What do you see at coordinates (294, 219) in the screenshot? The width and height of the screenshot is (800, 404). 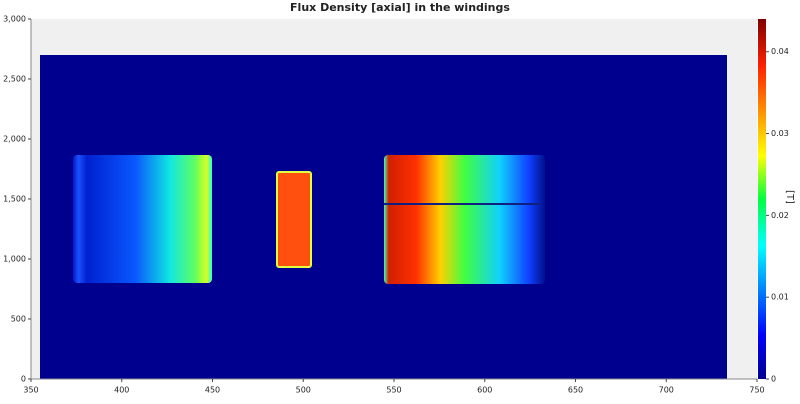 I see `winding-middle` at bounding box center [294, 219].